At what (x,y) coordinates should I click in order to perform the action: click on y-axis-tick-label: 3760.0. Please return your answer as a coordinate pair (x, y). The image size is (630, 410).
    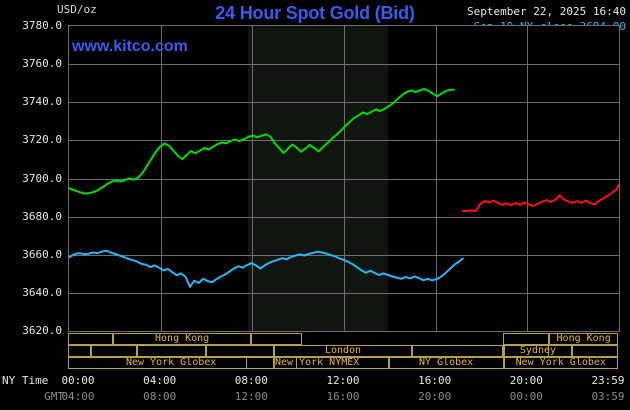
    Looking at the image, I should click on (42, 64).